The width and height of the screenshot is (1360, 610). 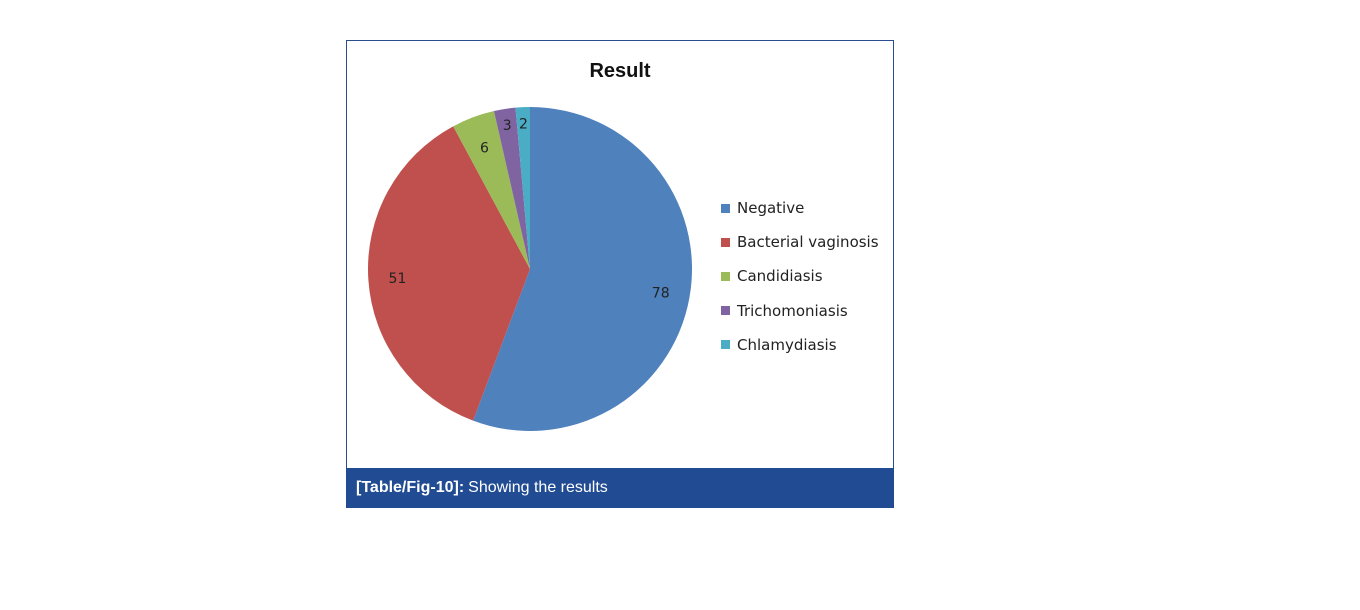 I want to click on caption-label: [Table/Fig-10]:, so click(x=410, y=487).